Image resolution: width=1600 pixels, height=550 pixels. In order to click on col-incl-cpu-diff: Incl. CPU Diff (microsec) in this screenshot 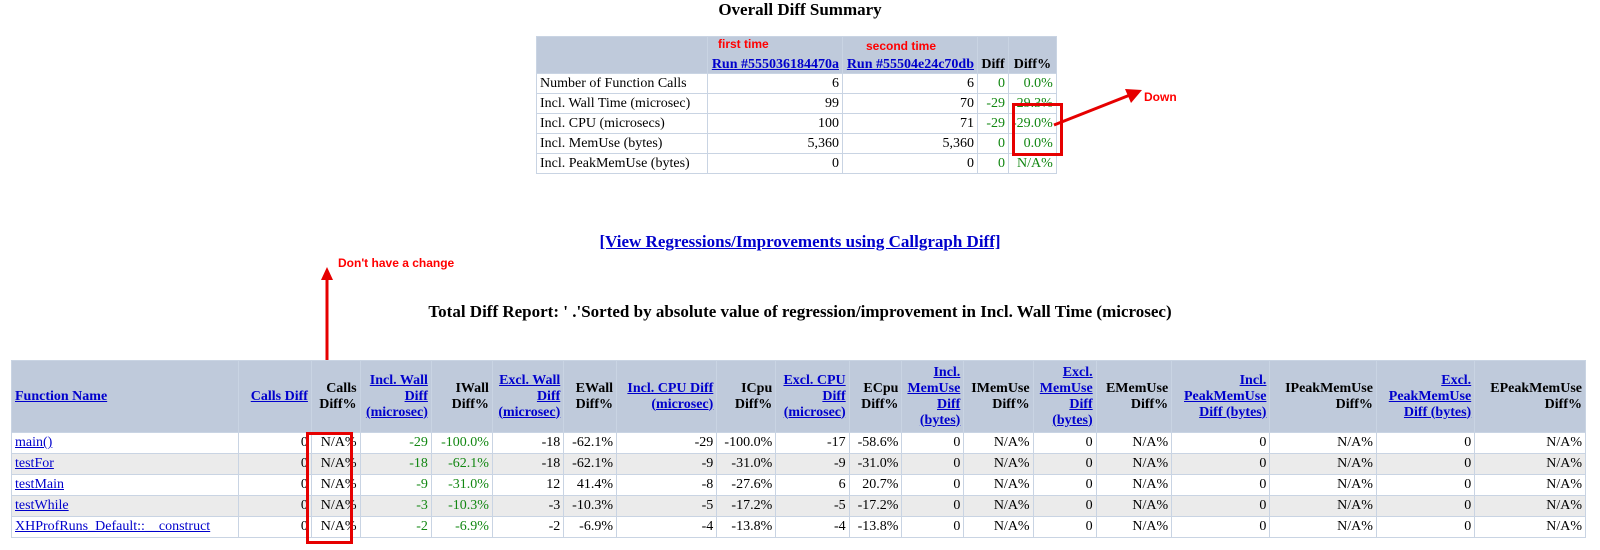, I will do `click(666, 396)`.